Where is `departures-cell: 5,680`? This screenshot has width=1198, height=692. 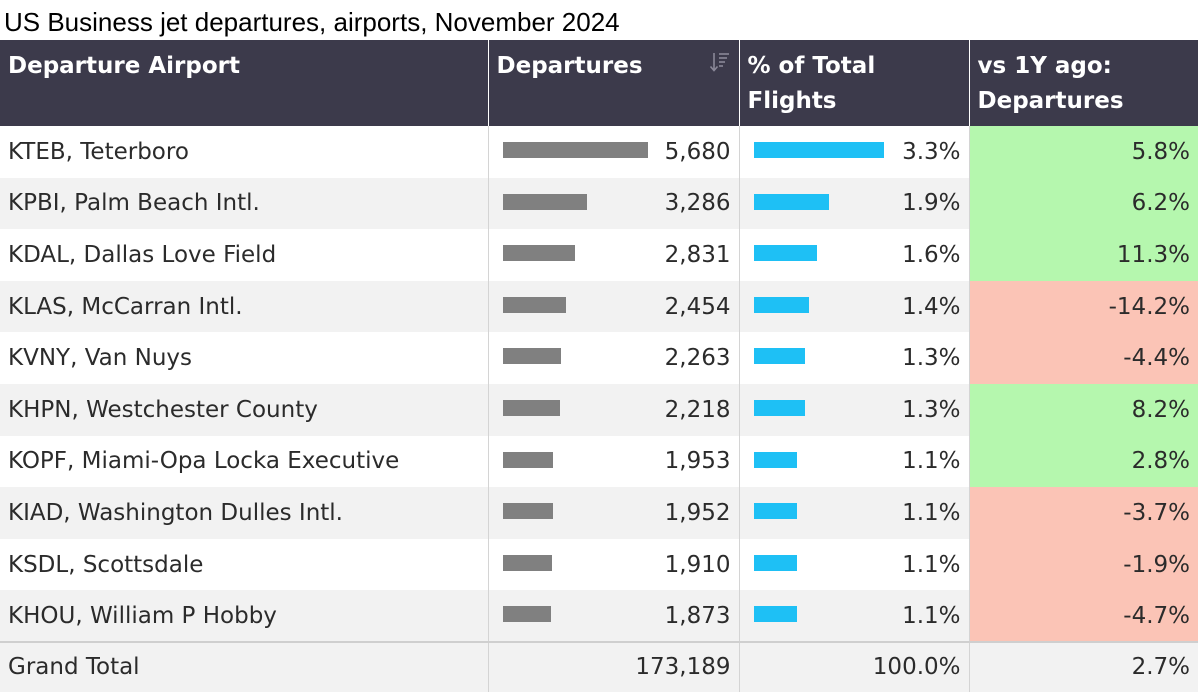
departures-cell: 5,680 is located at coordinates (614, 152).